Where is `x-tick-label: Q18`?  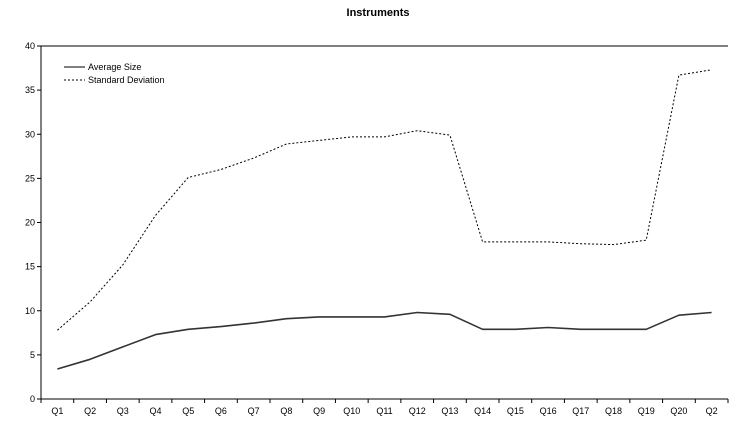 x-tick-label: Q18 is located at coordinates (613, 411).